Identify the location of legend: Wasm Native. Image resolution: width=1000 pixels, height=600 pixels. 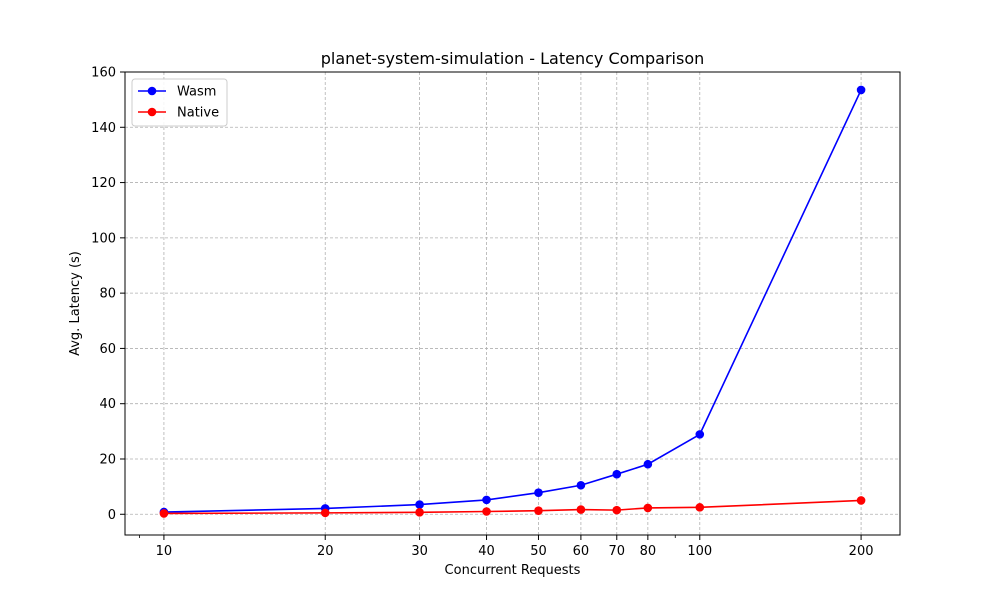
(179, 102).